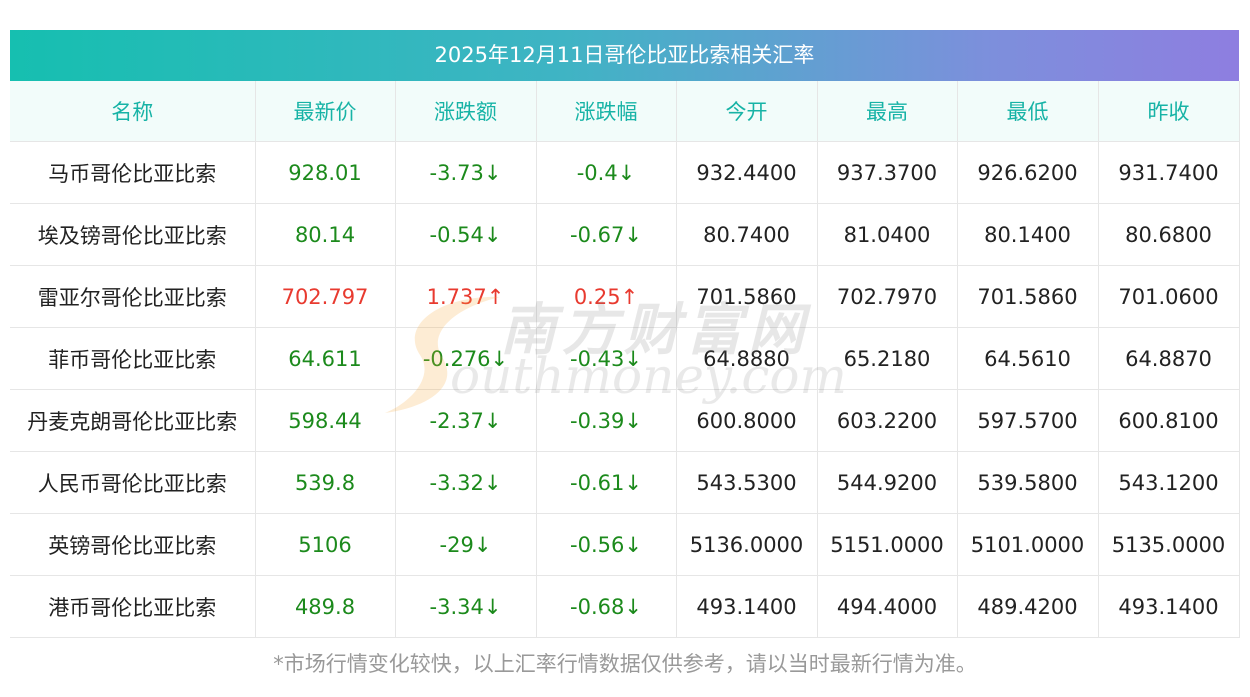  I want to click on change-percent: -0.56↓, so click(606, 544).